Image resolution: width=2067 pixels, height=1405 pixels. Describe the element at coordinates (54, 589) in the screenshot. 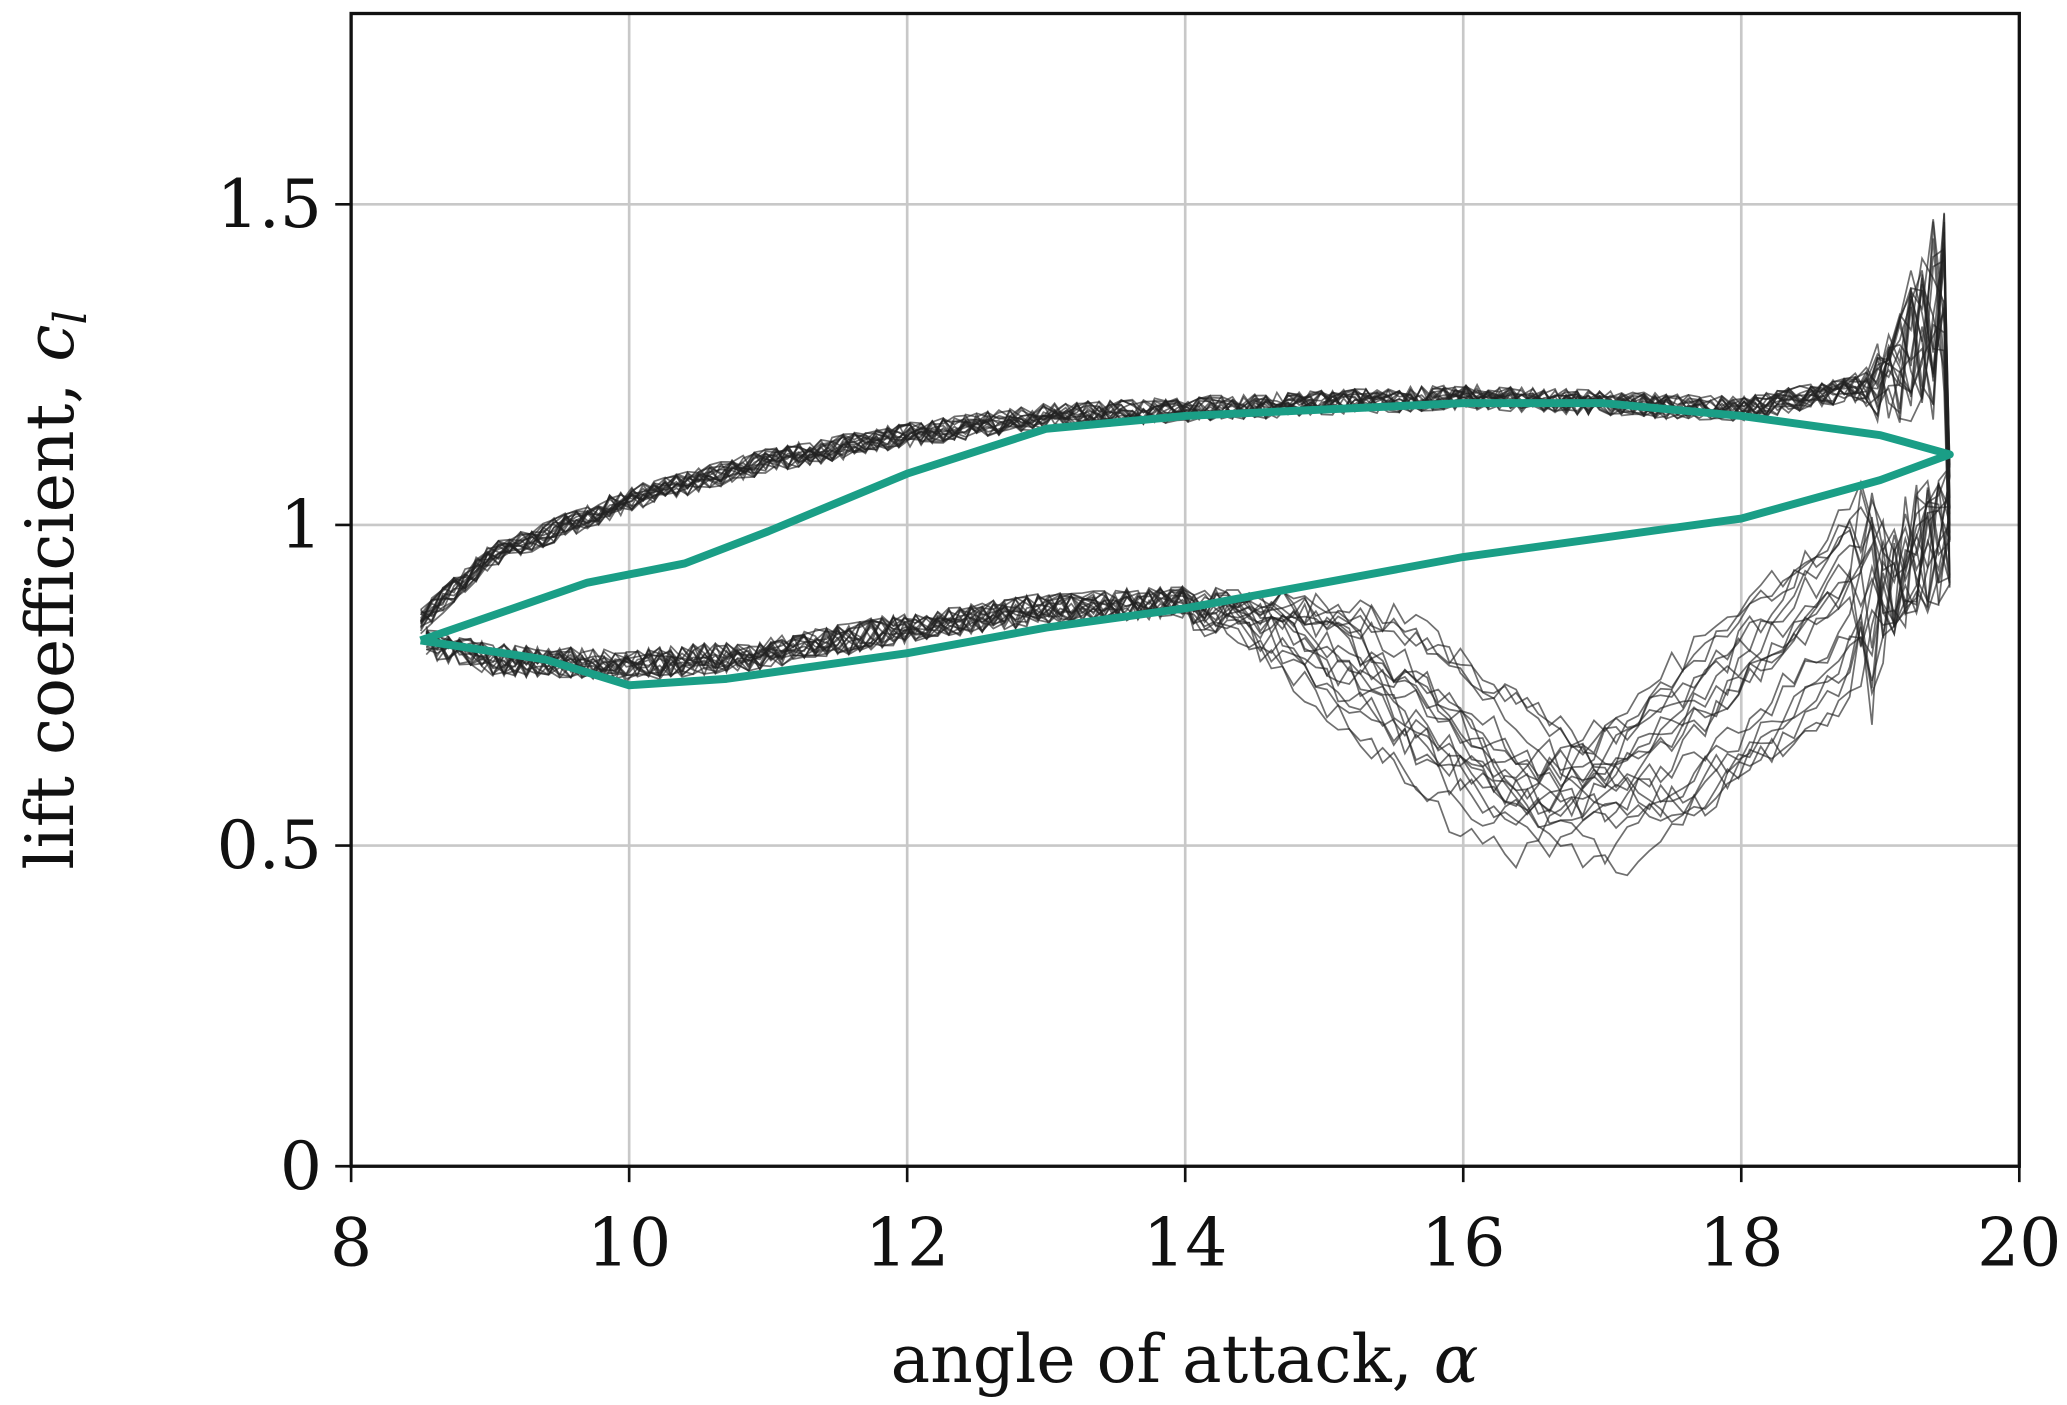

I see `y-axis-label: lift coefficient, cl` at that location.